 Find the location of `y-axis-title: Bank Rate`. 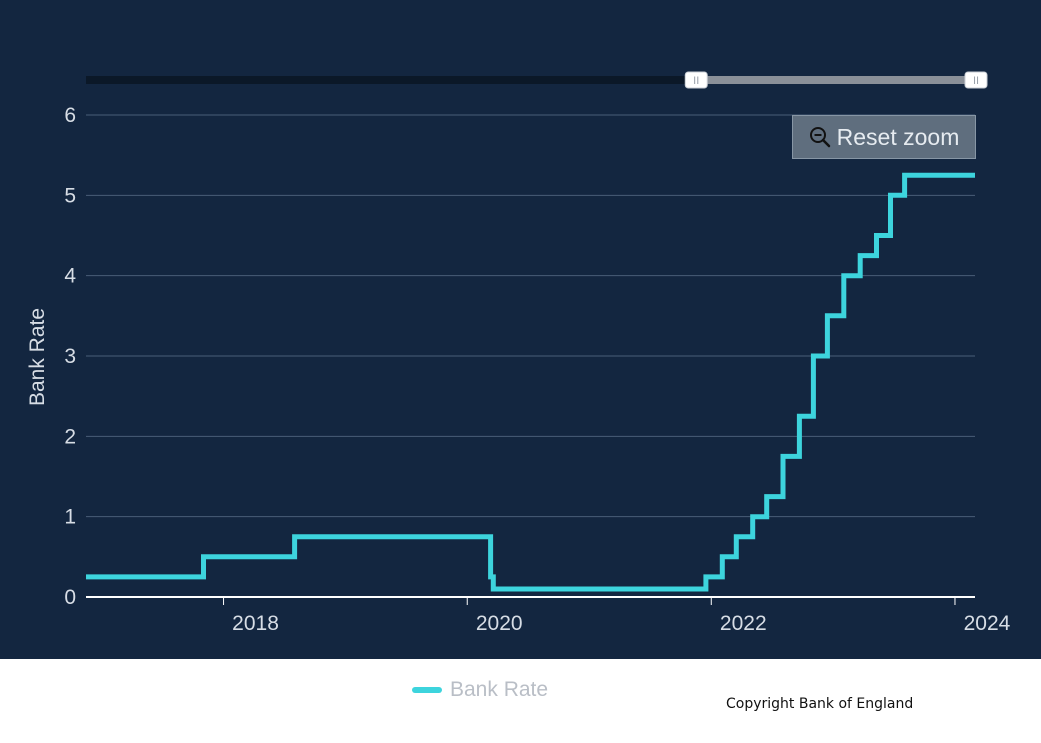

y-axis-title: Bank Rate is located at coordinates (37, 357).